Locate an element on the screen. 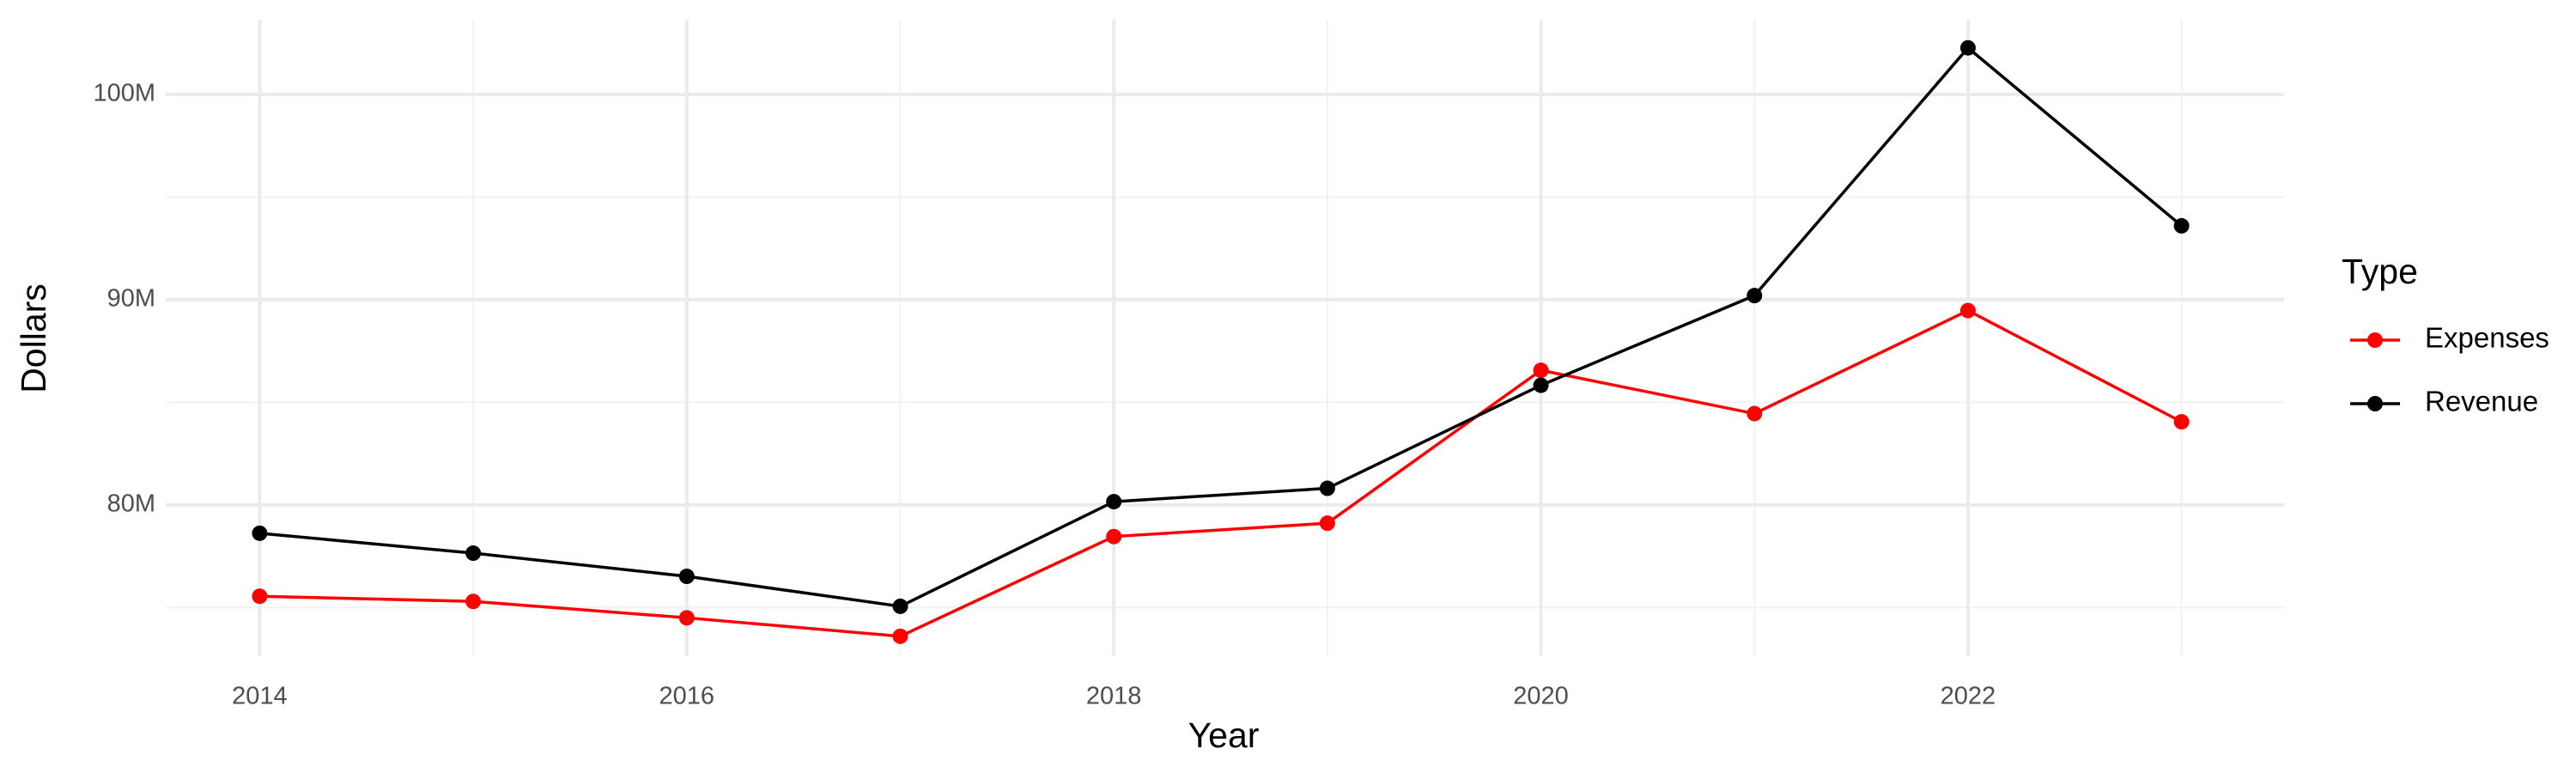 This screenshot has height=773, width=2576. legend-title: Type is located at coordinates (2380, 271).